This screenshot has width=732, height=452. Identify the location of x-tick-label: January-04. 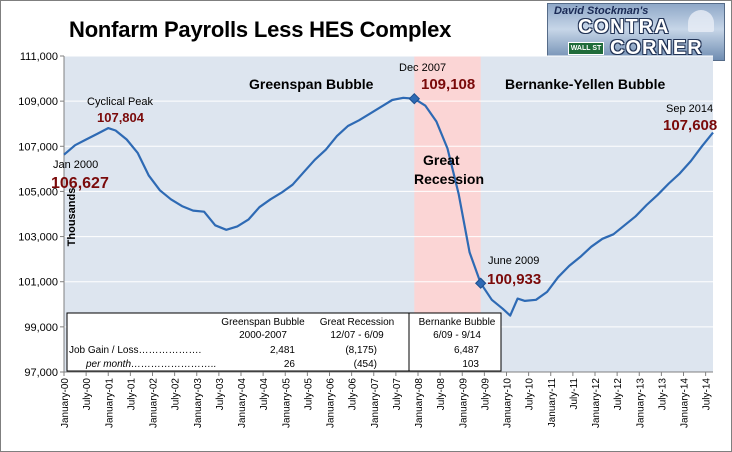
(242, 403).